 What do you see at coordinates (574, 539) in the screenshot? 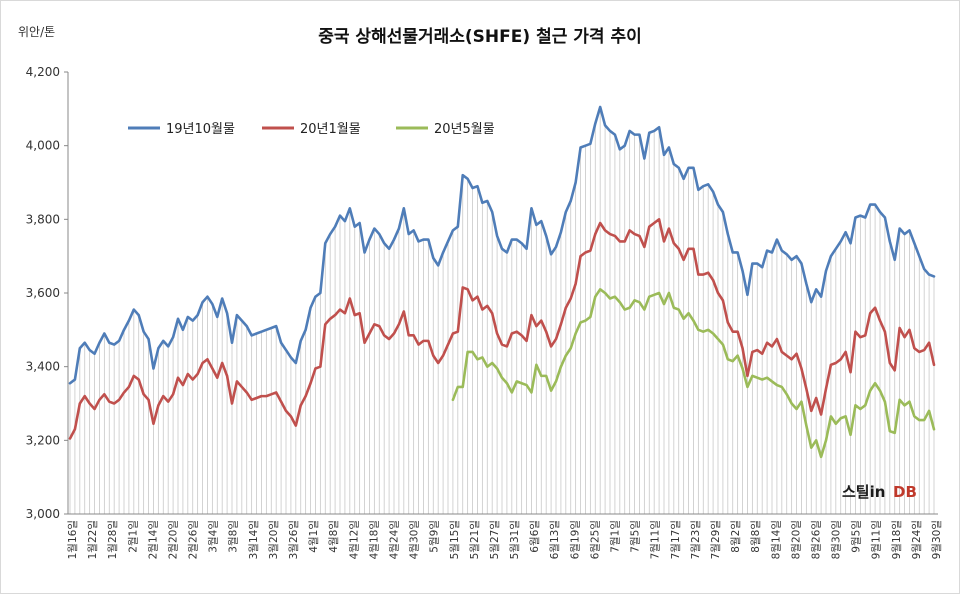
I see `x-tick-label: 6월19일` at bounding box center [574, 539].